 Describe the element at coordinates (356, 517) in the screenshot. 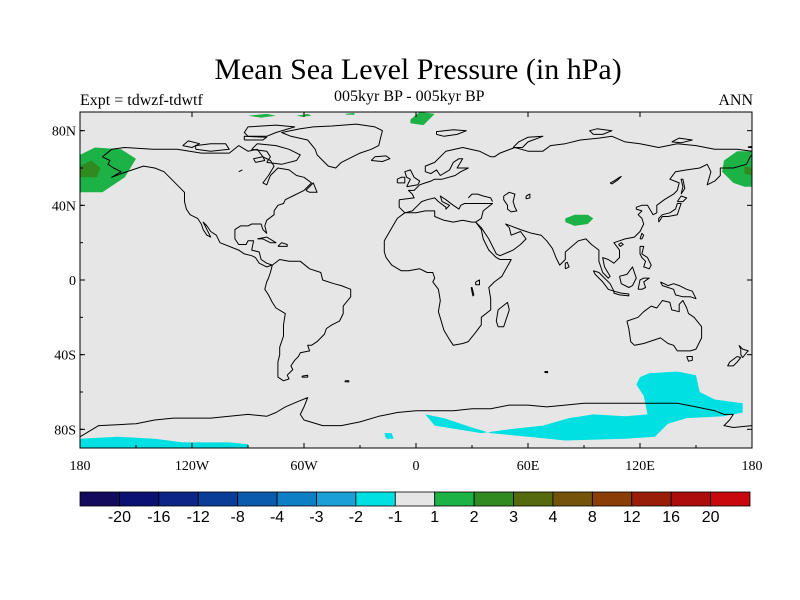

I see `colorbar-label: -2` at that location.